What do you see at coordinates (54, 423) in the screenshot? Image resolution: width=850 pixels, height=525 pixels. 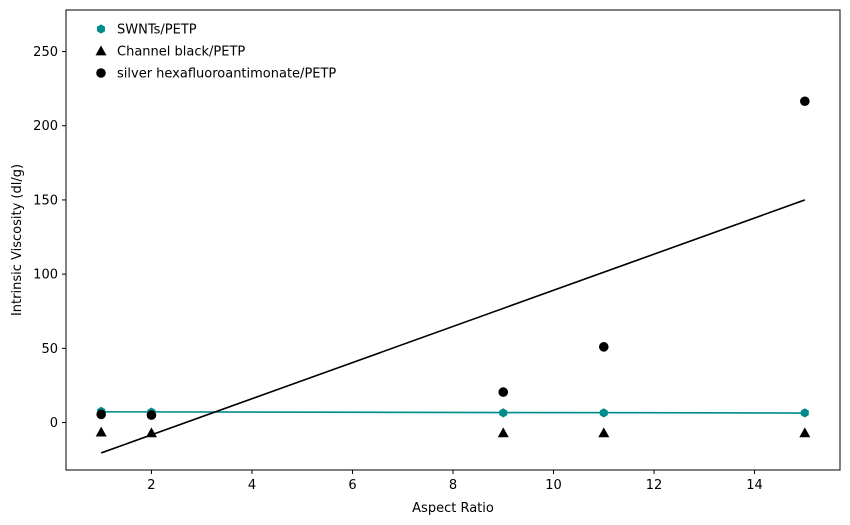 I see `y-tick-label: 0` at bounding box center [54, 423].